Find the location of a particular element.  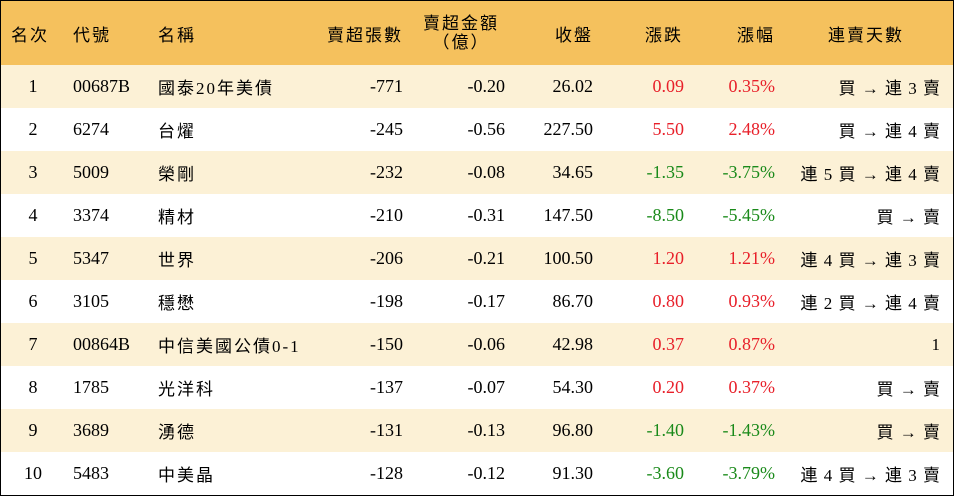

cell-streak: 連 2 買 → 連 4 賣 is located at coordinates (870, 303).